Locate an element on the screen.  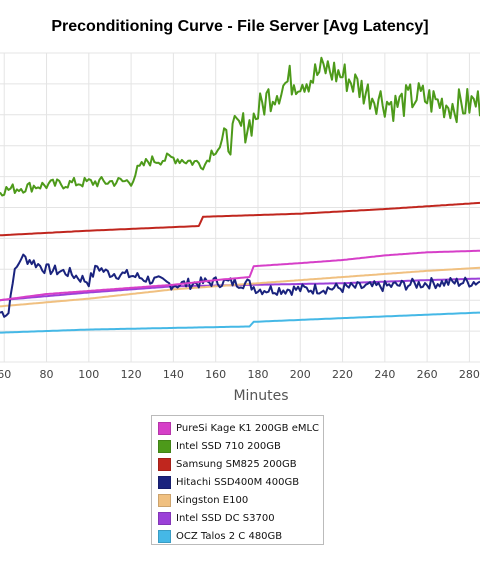
x-tick-label: 100 is located at coordinates (88, 374).